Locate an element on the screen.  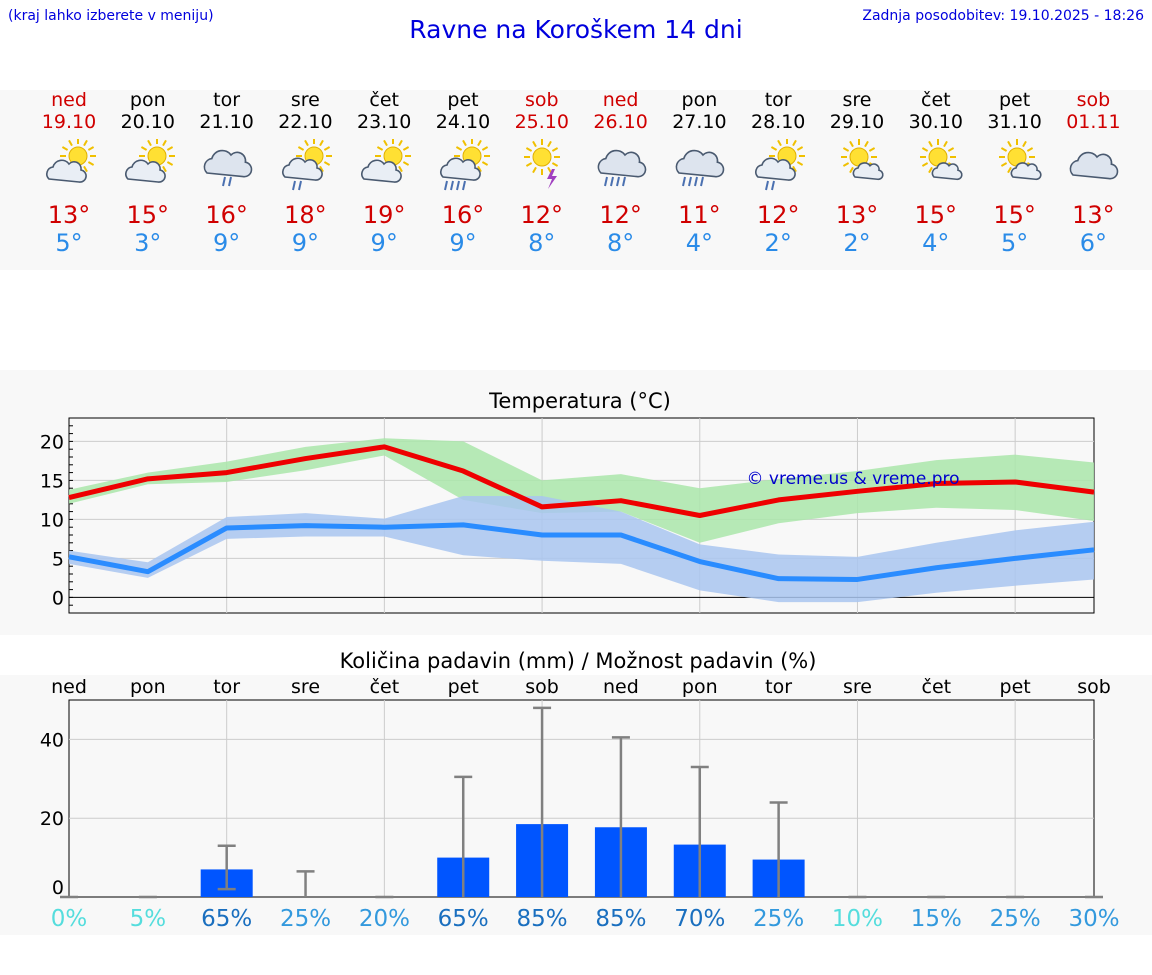
forecast-day: sob 25.10 12° 8° is located at coordinates (542, 173).